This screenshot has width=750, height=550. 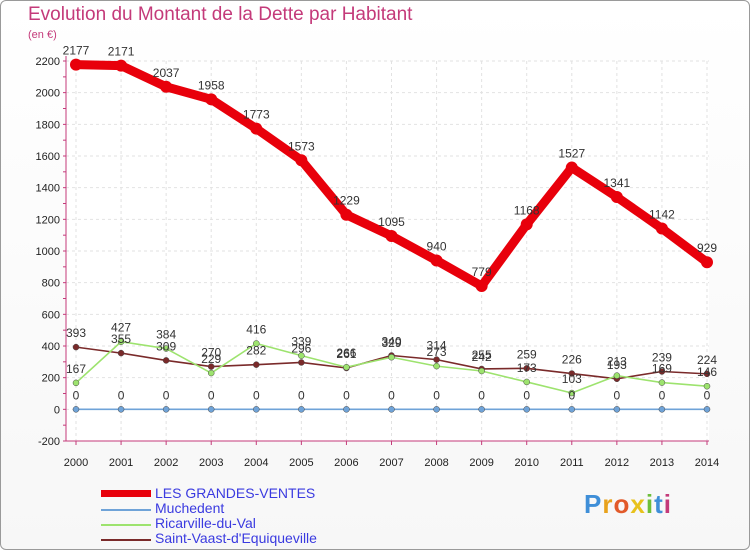 What do you see at coordinates (301, 463) in the screenshot?
I see `x-tick-label: 2005` at bounding box center [301, 463].